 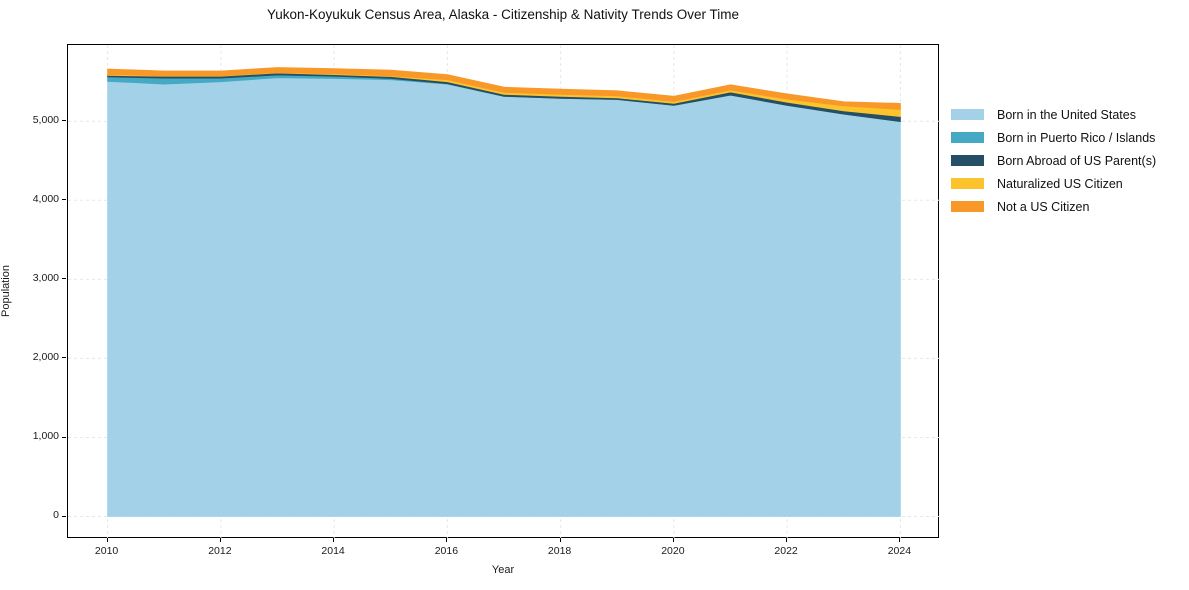 I want to click on legend-item: Born in the United States, so click(x=1053, y=114).